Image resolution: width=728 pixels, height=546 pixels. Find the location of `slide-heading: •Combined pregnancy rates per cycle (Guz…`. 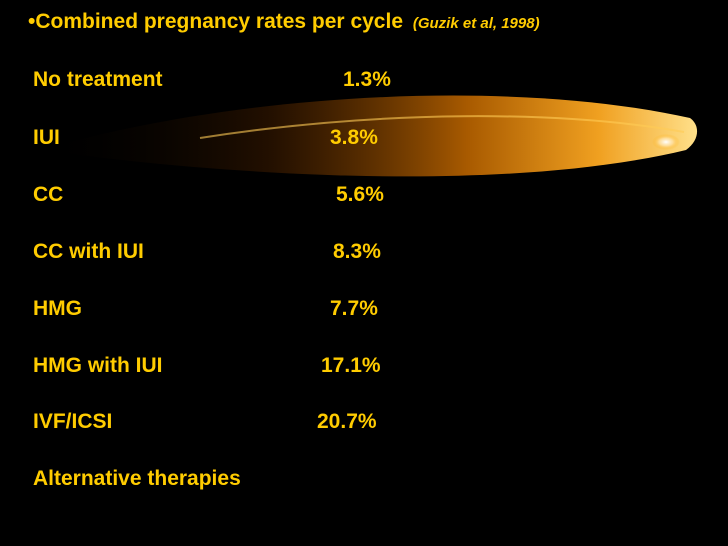

slide-heading: •Combined pregnancy rates per cycle (Guz… is located at coordinates (284, 22).